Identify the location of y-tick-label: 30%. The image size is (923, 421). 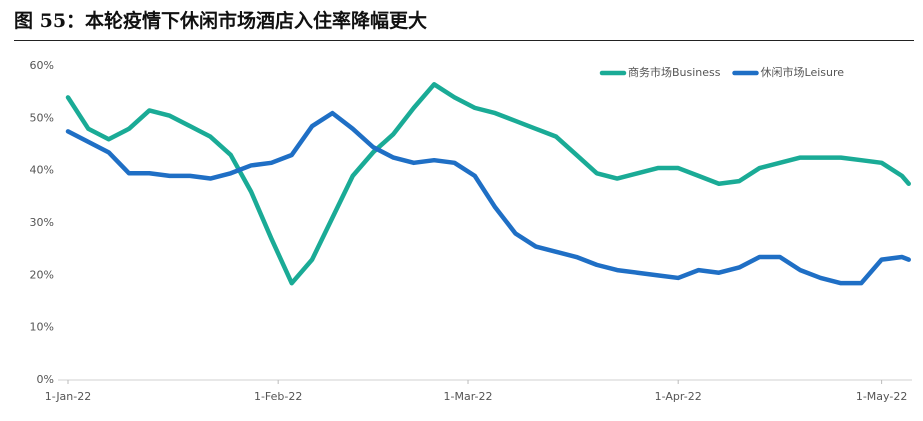
(42, 222).